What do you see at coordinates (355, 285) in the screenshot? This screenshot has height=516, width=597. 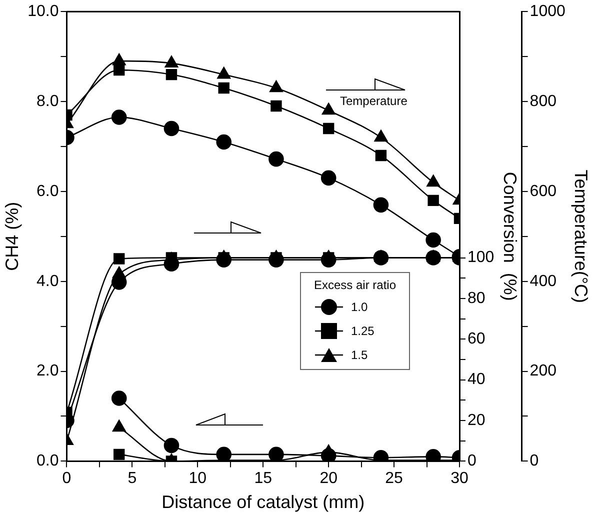 I see `legend-title: Excess air ratio` at bounding box center [355, 285].